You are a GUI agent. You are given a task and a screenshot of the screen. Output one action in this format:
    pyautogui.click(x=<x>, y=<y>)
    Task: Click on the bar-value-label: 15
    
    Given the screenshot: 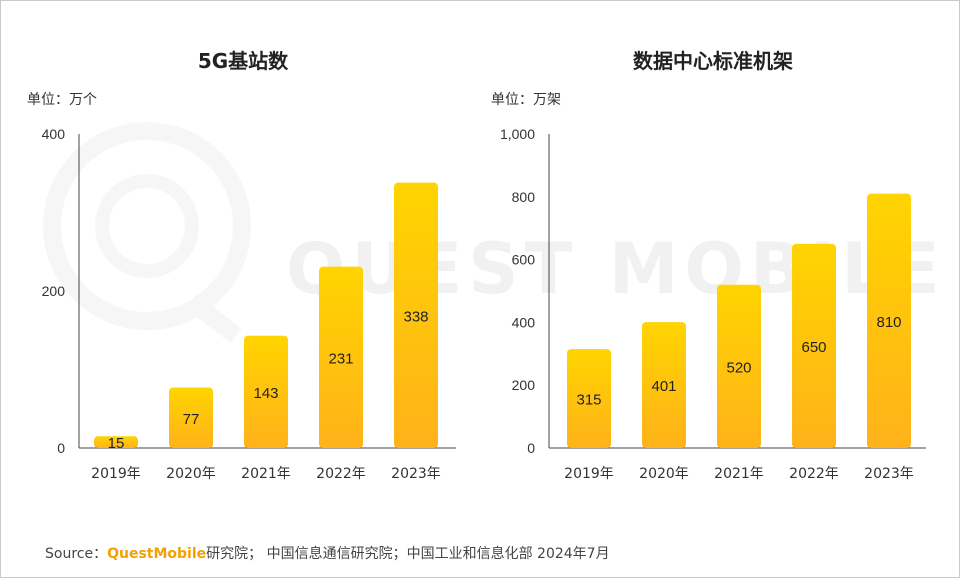 What is the action you would take?
    pyautogui.click(x=116, y=443)
    